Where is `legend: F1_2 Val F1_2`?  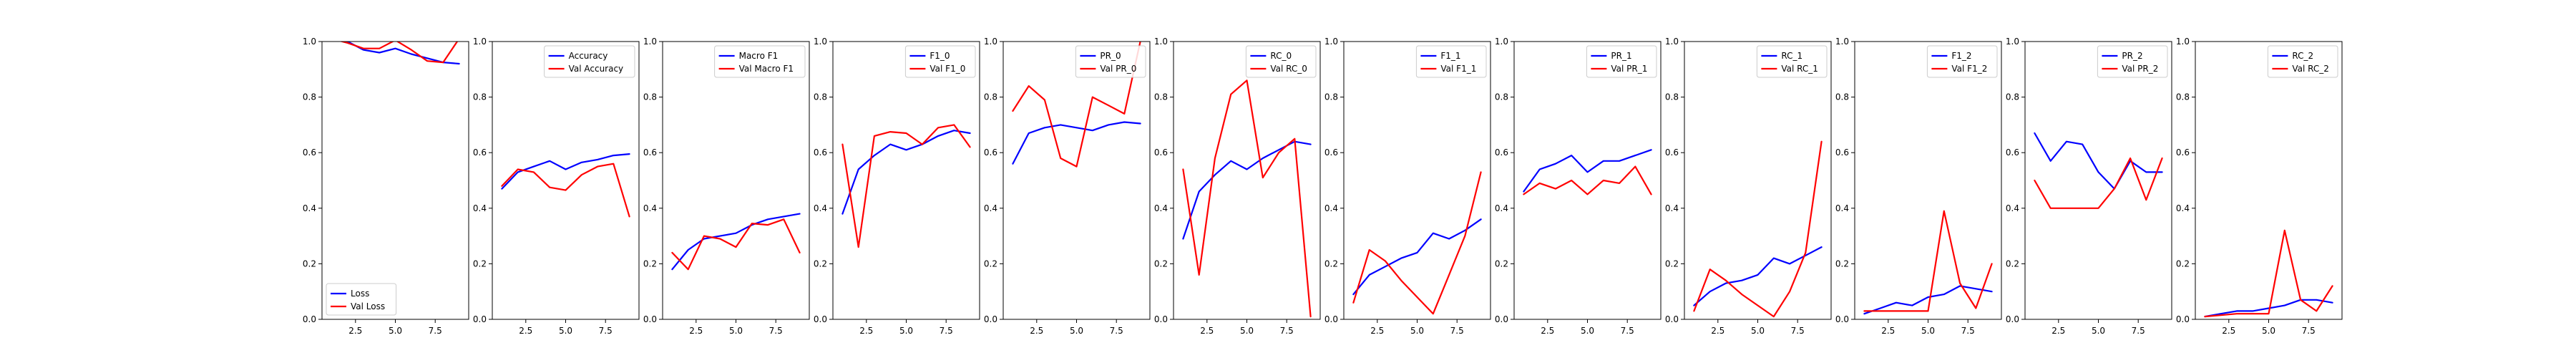 legend: F1_2 Val F1_2 is located at coordinates (1962, 61).